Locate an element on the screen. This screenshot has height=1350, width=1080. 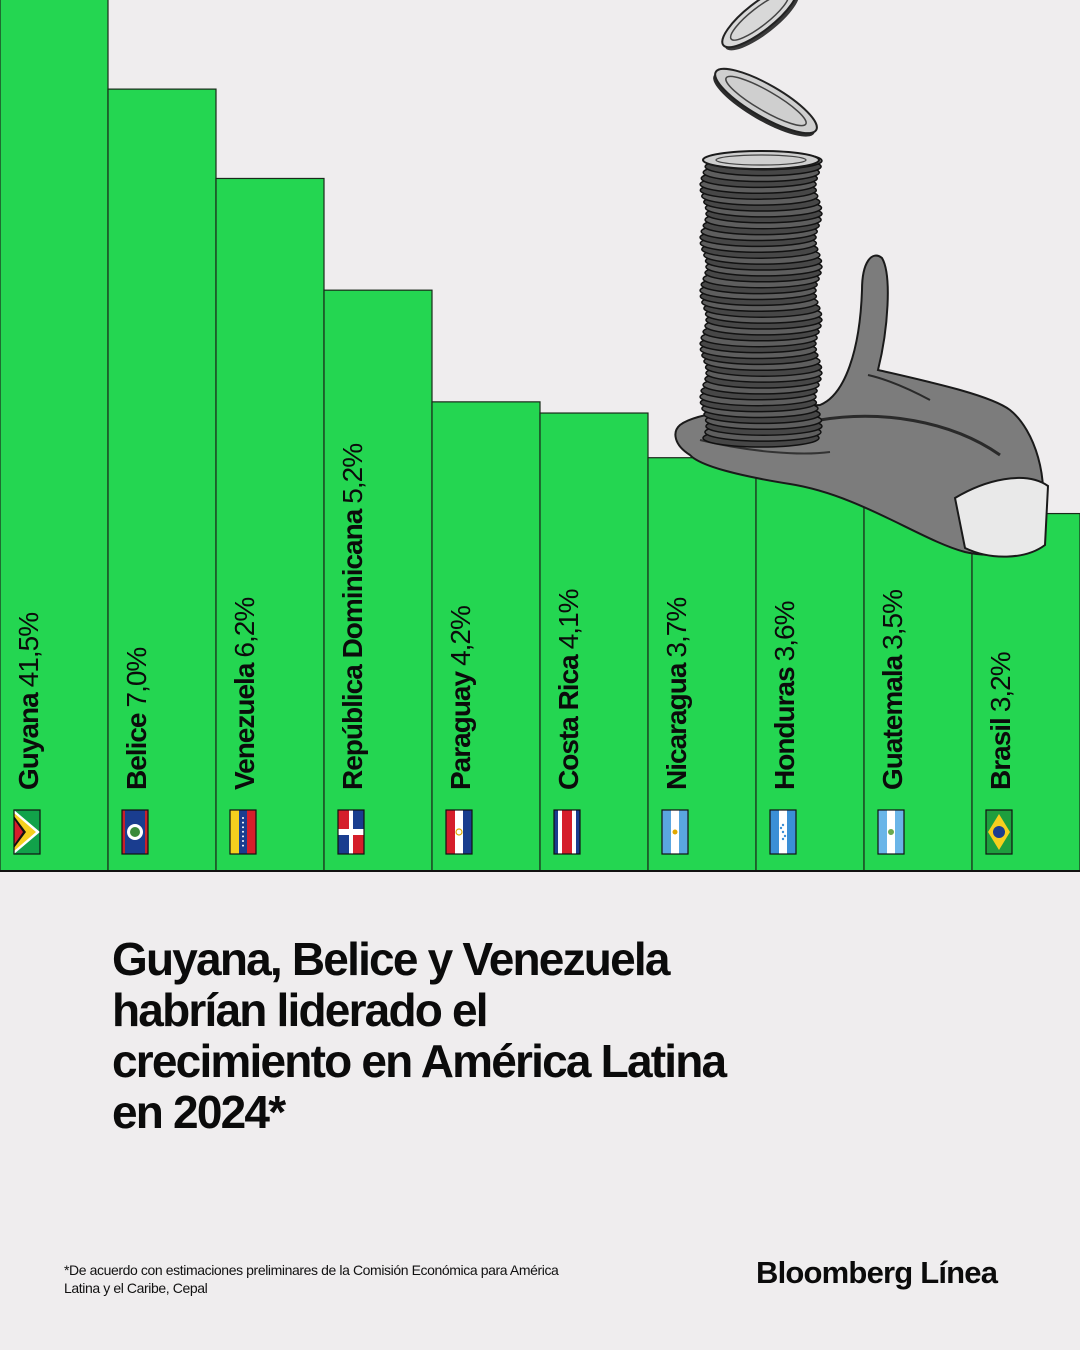
value-label: 3,6% is located at coordinates (784, 631).